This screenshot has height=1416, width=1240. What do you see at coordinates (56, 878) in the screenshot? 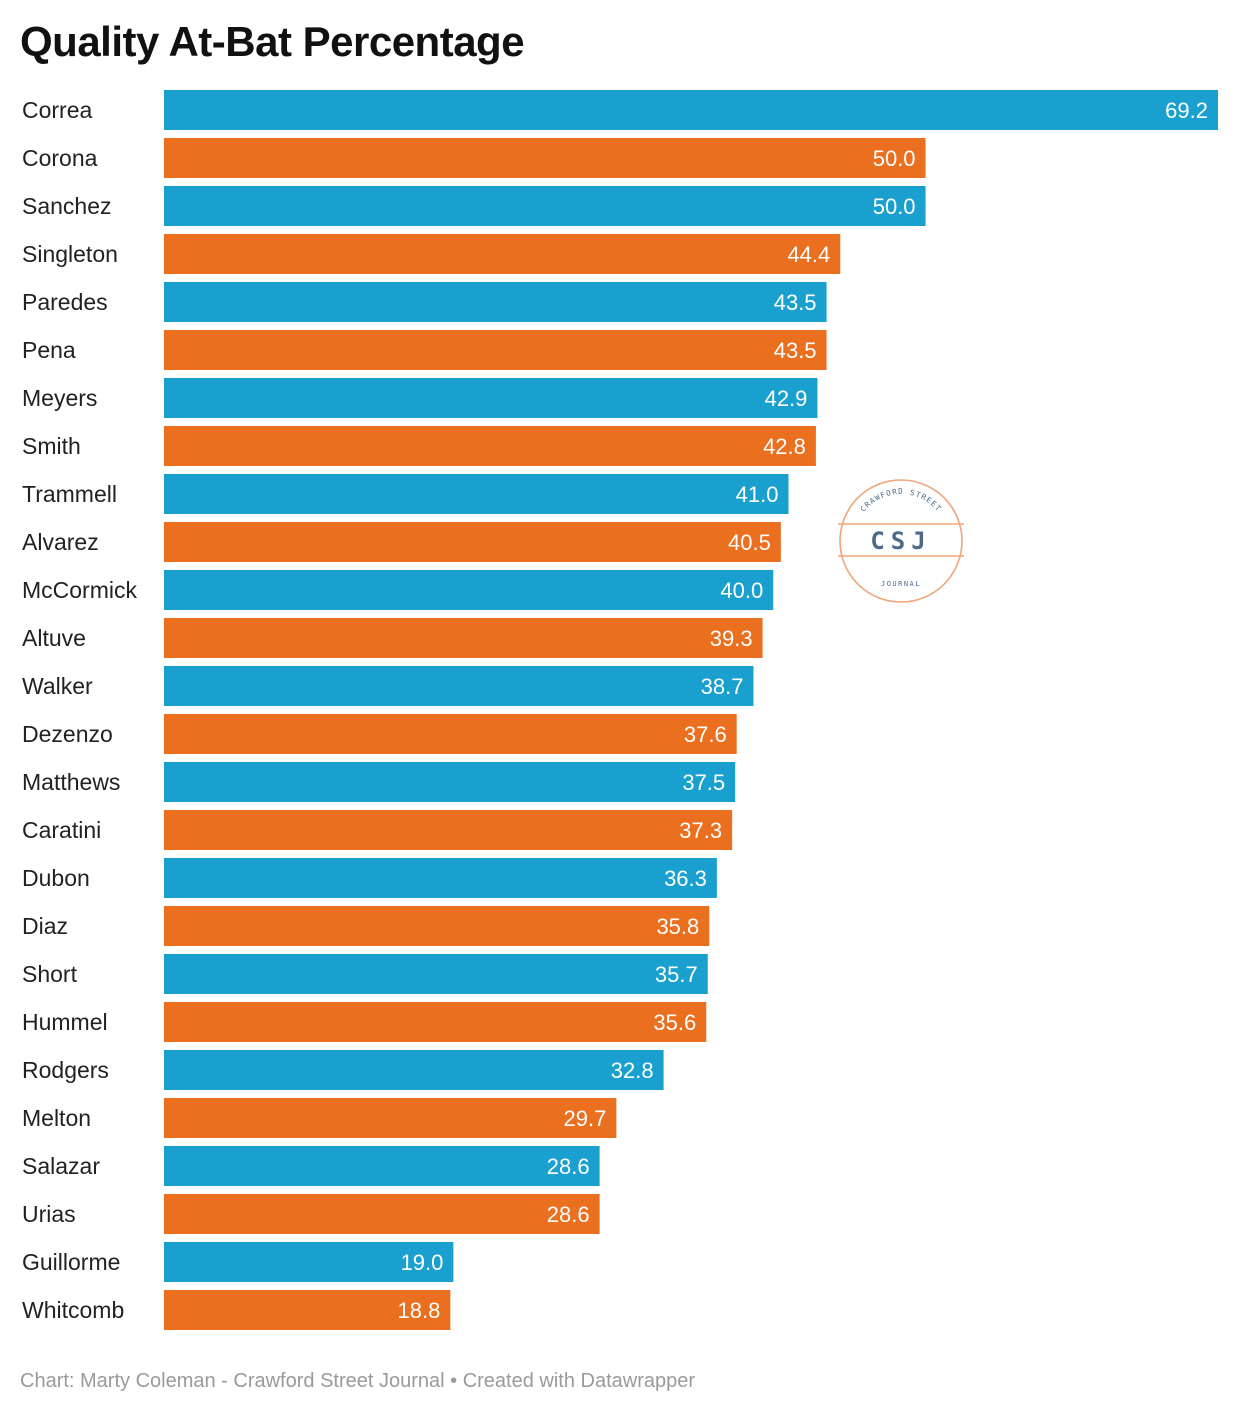
I see `category-label: Dubon` at bounding box center [56, 878].